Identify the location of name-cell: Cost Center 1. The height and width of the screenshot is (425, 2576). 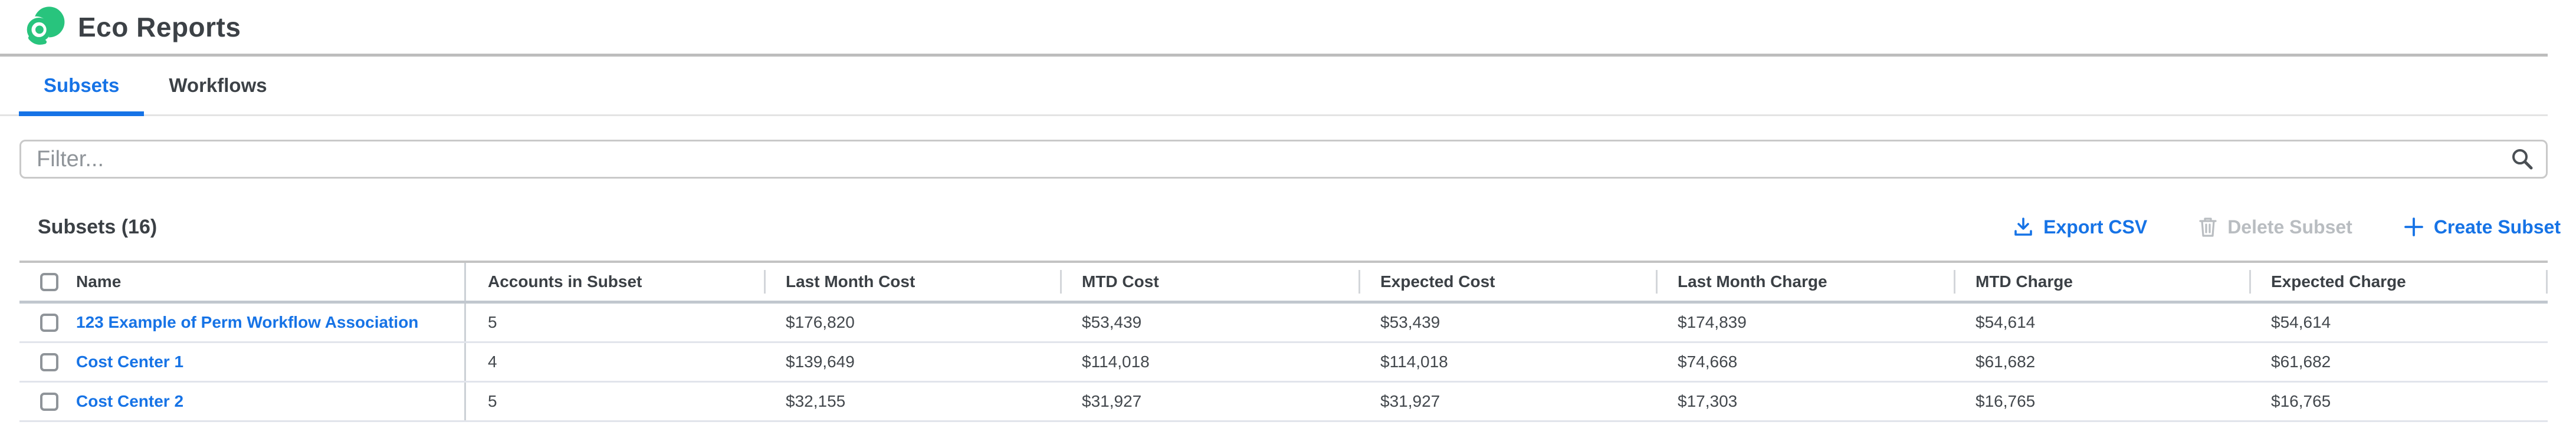
(242, 362).